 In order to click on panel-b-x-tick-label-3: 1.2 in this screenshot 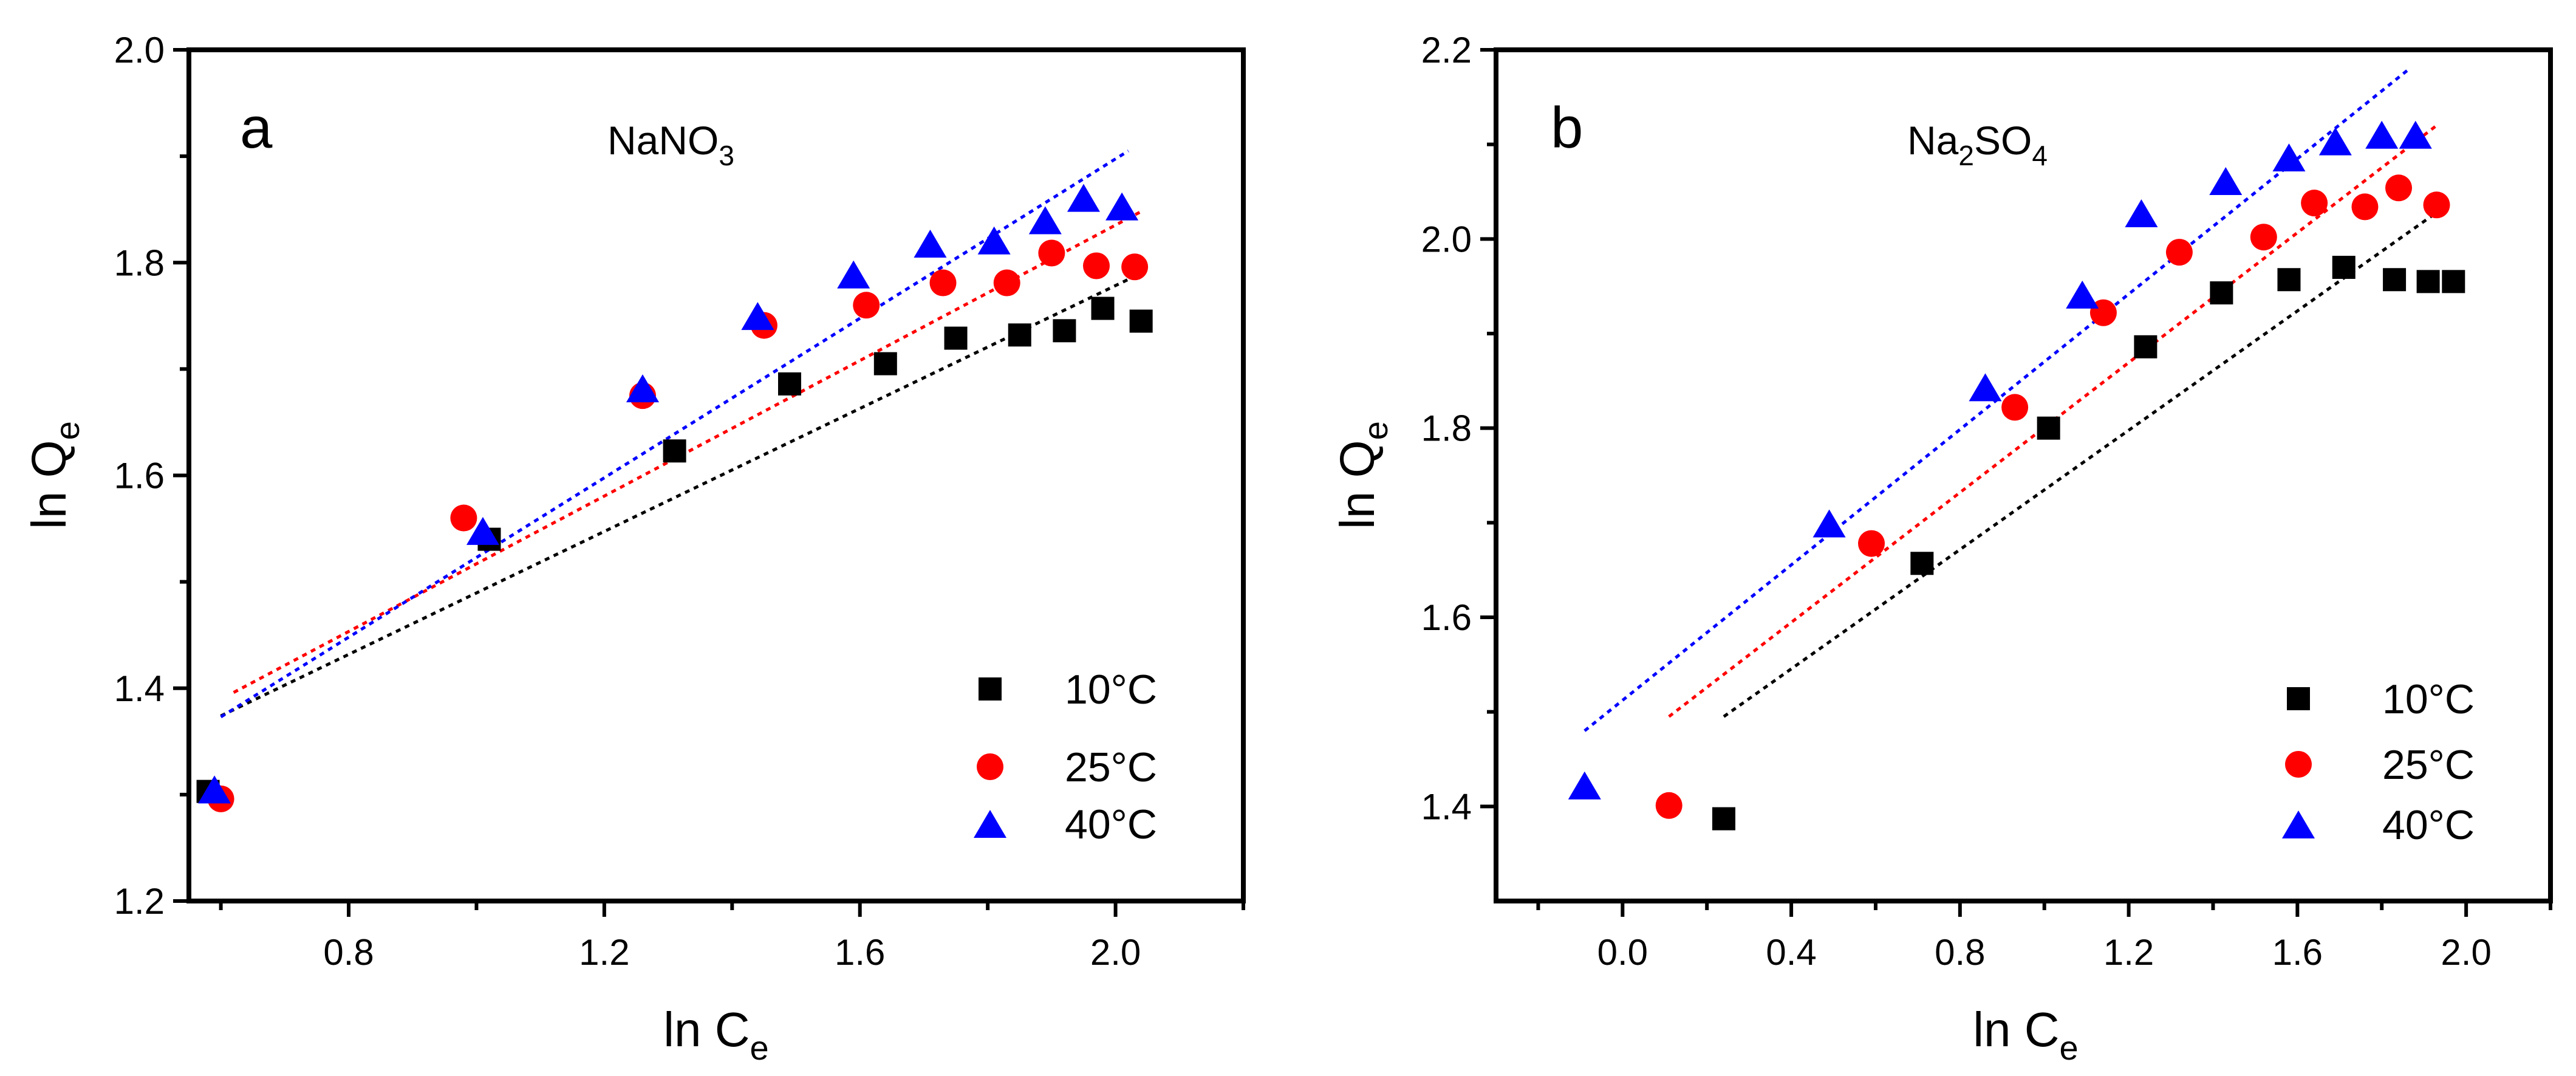, I will do `click(2128, 952)`.